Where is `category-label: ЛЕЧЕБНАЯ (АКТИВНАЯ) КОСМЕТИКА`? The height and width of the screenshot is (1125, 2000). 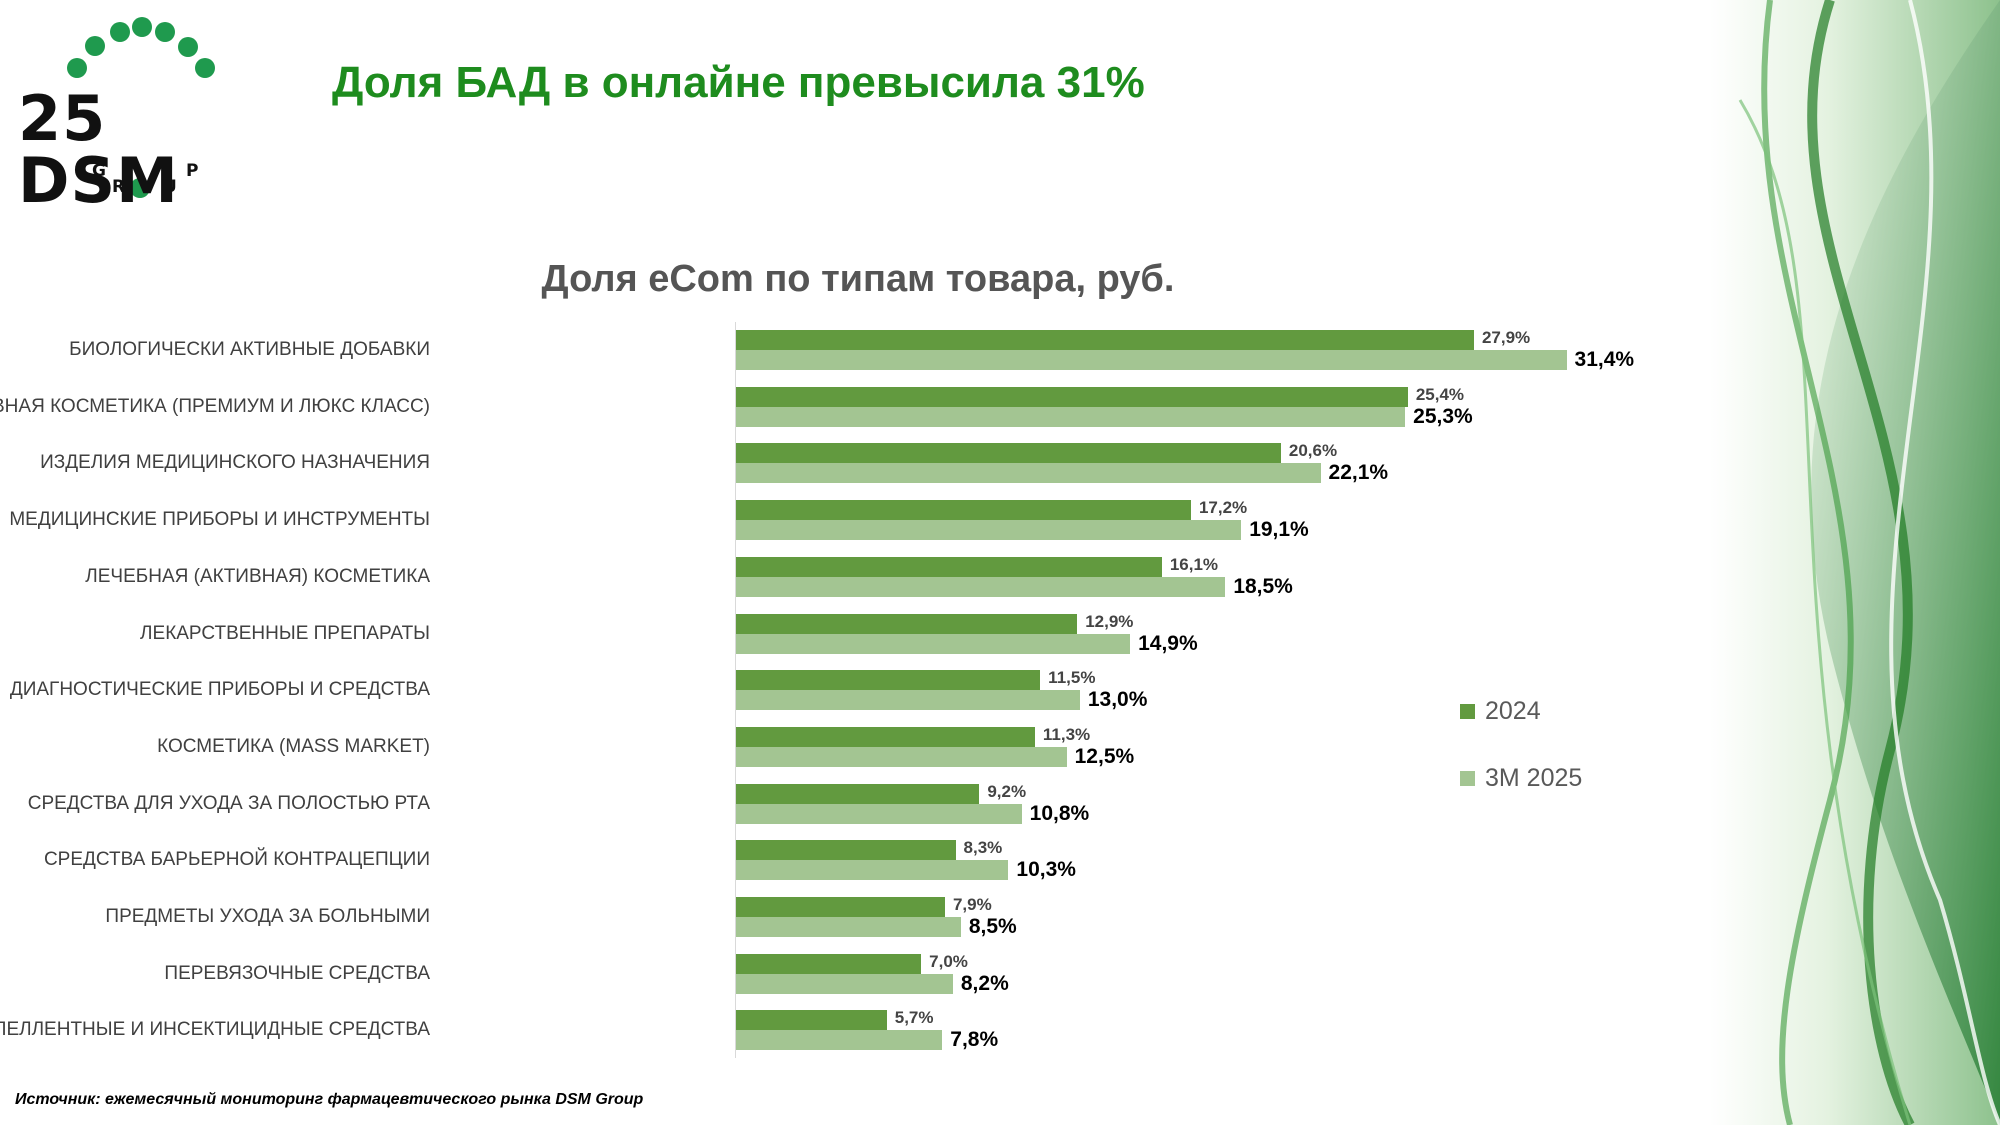 category-label: ЛЕЧЕБНАЯ (АКТИВНАЯ) КОСМЕТИКА is located at coordinates (257, 576).